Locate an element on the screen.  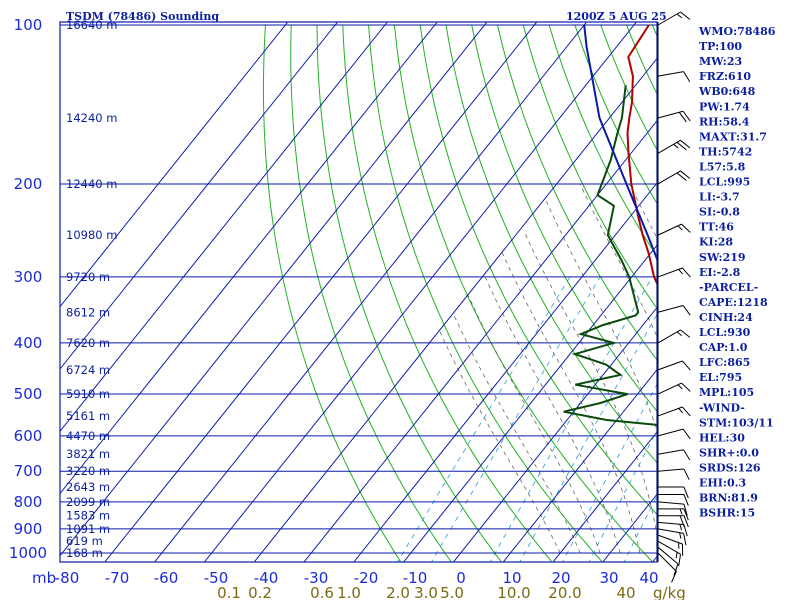
height-tick-label: 3220 m is located at coordinates (88, 471).